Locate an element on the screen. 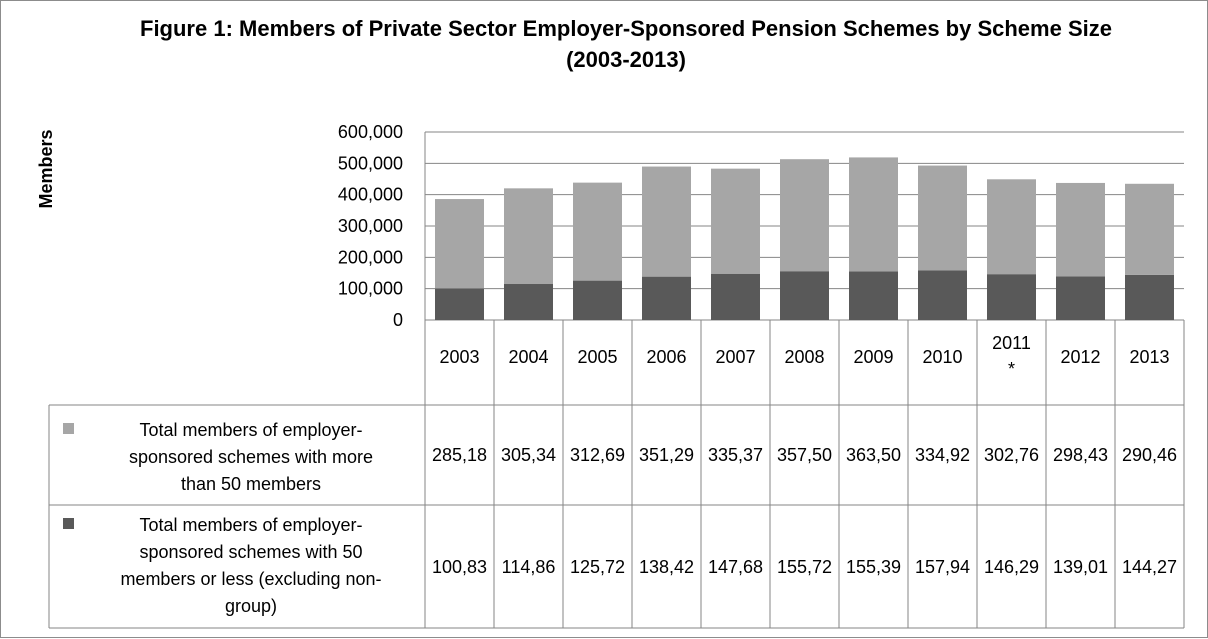 This screenshot has width=1208, height=639. legend-swatch-small is located at coordinates (68, 523).